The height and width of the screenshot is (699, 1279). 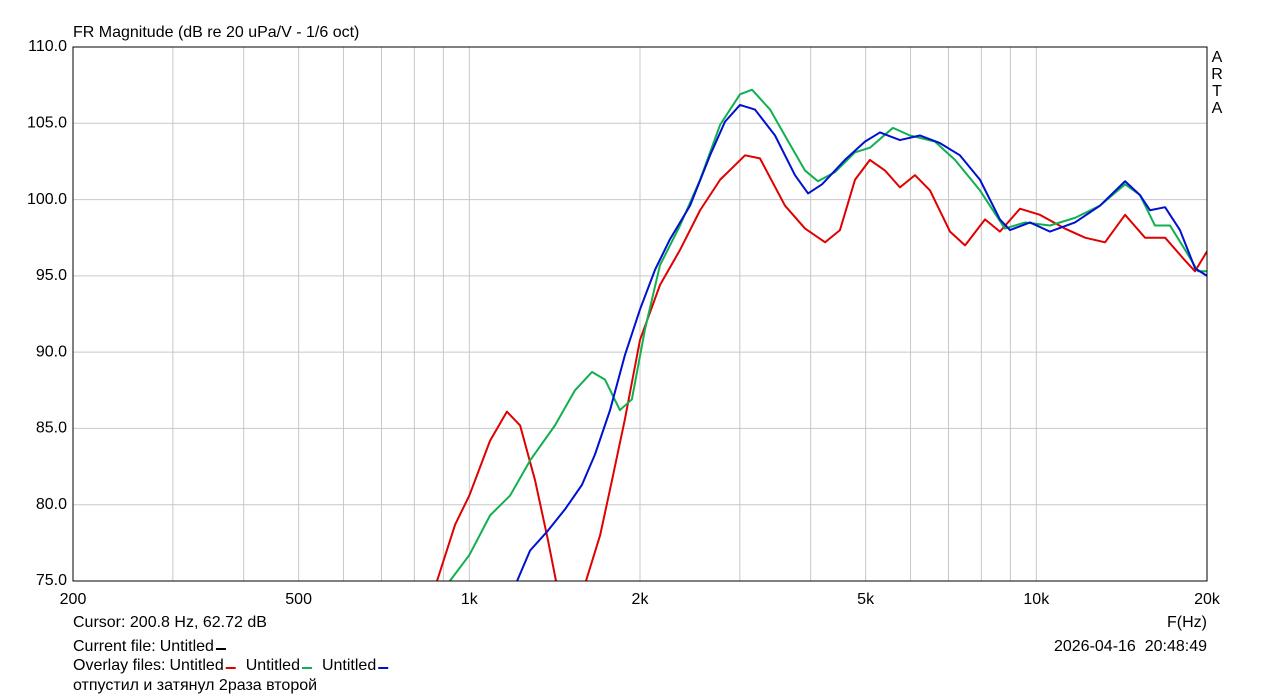 I want to click on y-tick-label: 85.0, so click(x=51, y=428).